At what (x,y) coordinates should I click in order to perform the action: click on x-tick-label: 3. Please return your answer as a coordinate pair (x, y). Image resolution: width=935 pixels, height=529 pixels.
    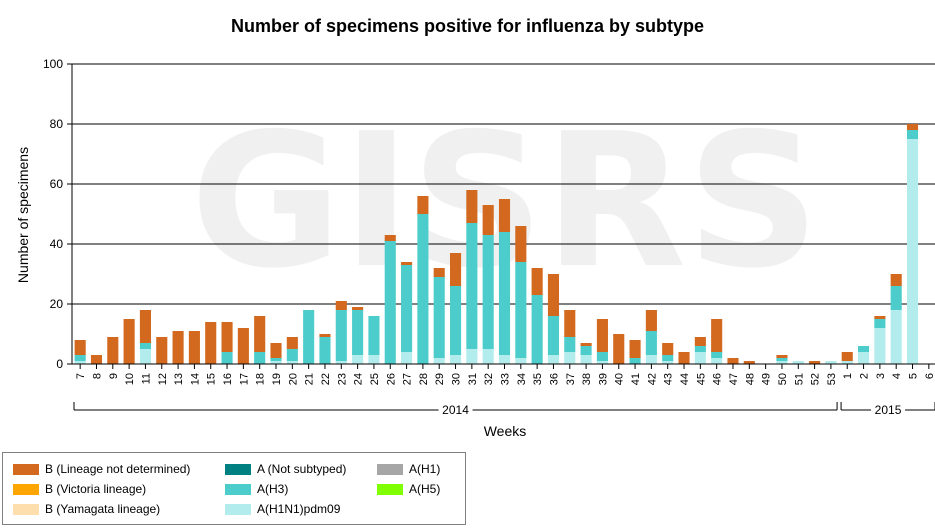
    Looking at the image, I should click on (881, 376).